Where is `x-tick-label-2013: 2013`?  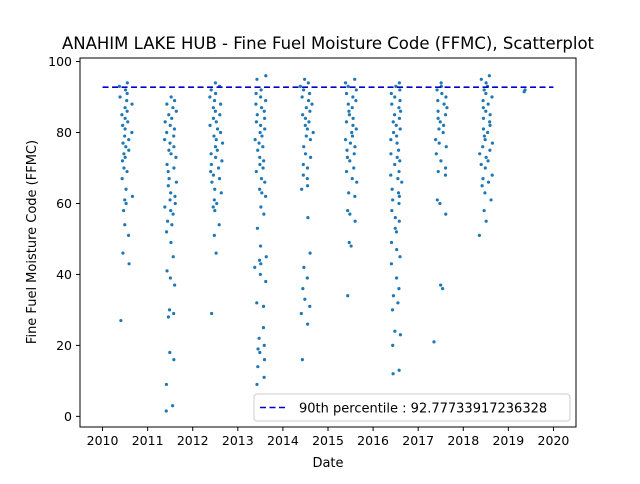 x-tick-label-2013: 2013 is located at coordinates (238, 440).